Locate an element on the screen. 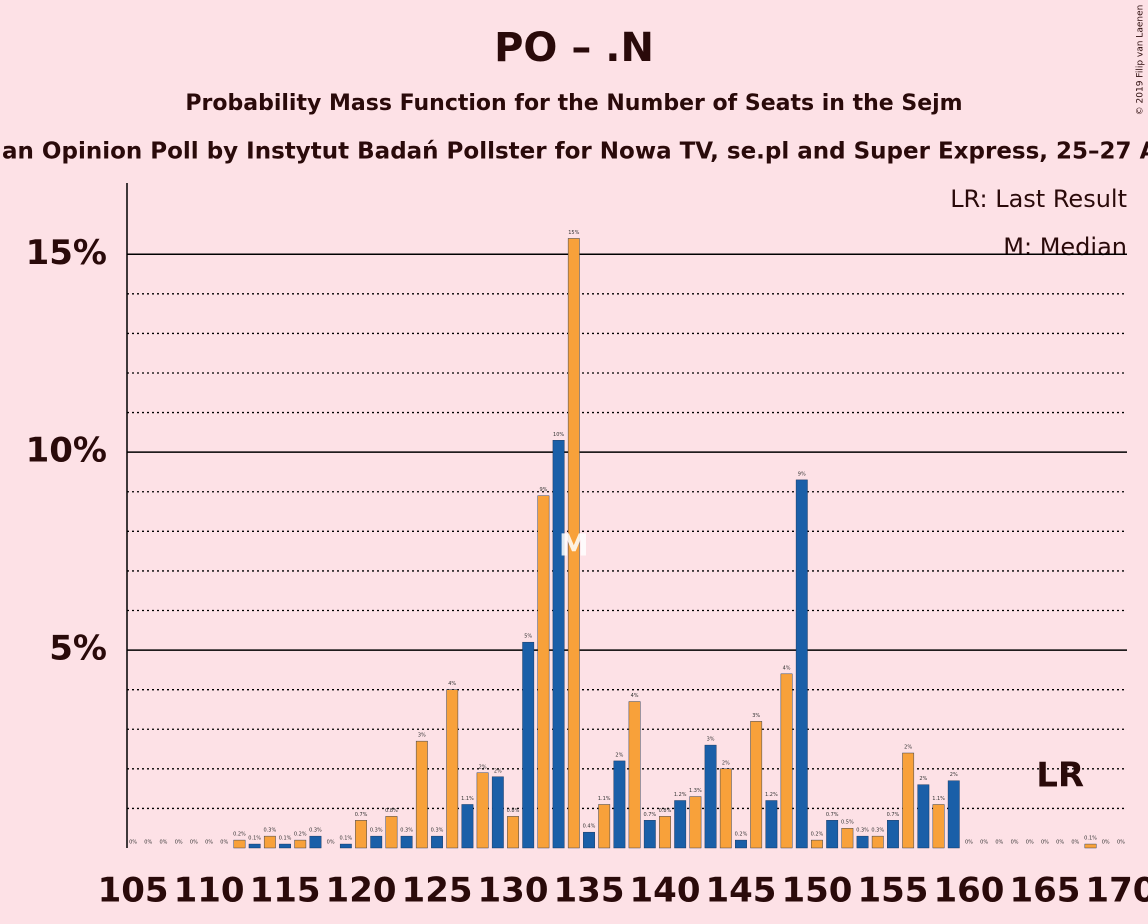 This screenshot has width=1148, height=924. y-tick-label: 15% is located at coordinates (66, 253).